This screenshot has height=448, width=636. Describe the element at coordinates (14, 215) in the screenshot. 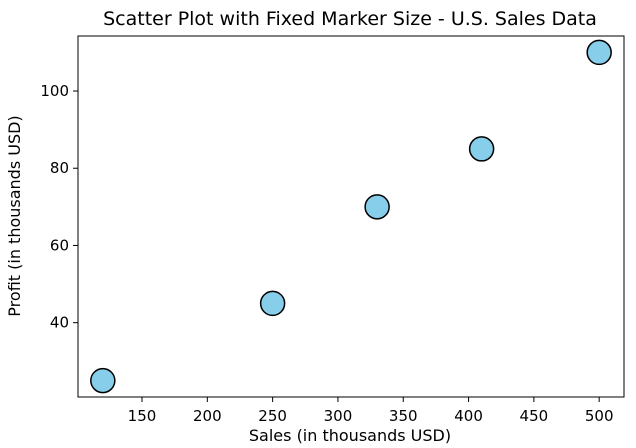

I see `y-axis-label: Profit (in thousands USD)` at that location.